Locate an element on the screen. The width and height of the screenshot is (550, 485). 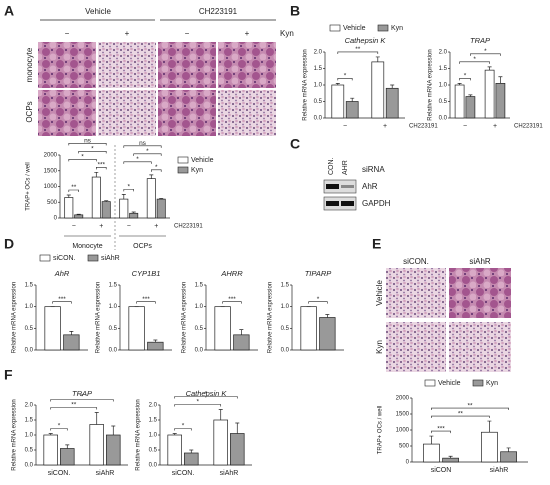
column-header: siCON. is located at coordinates (416, 261).